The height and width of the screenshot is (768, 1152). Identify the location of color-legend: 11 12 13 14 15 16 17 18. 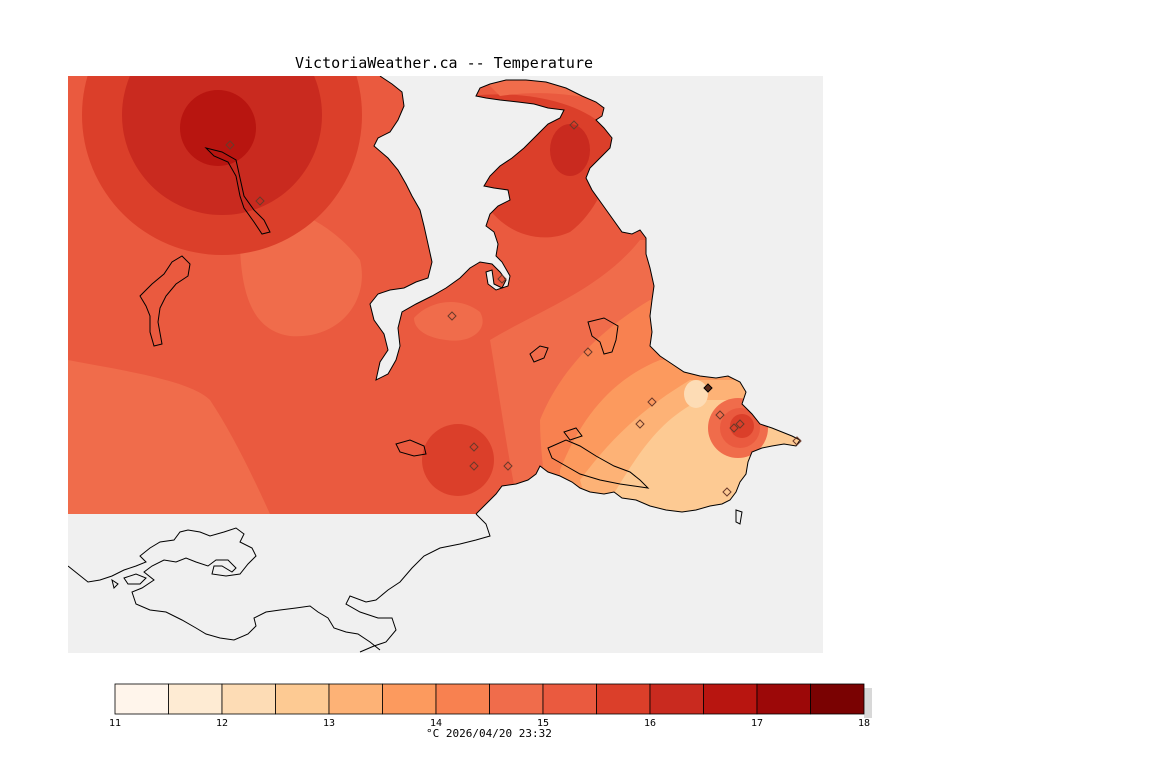
(490, 706).